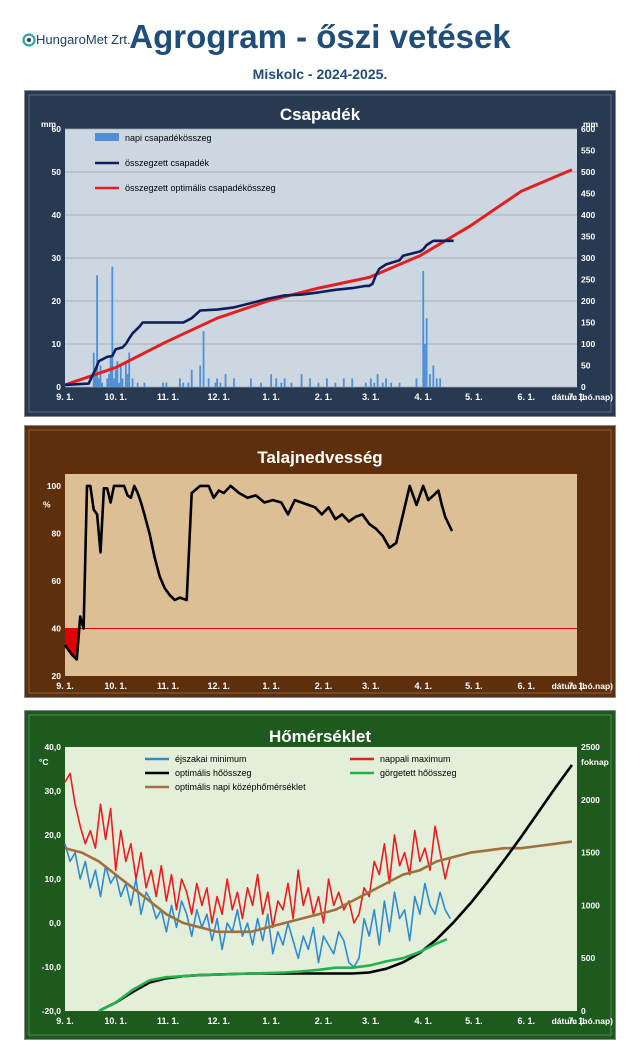 Image resolution: width=640 pixels, height=1060 pixels. What do you see at coordinates (52, 835) in the screenshot?
I see `y-tick-label-left: 20,0` at bounding box center [52, 835].